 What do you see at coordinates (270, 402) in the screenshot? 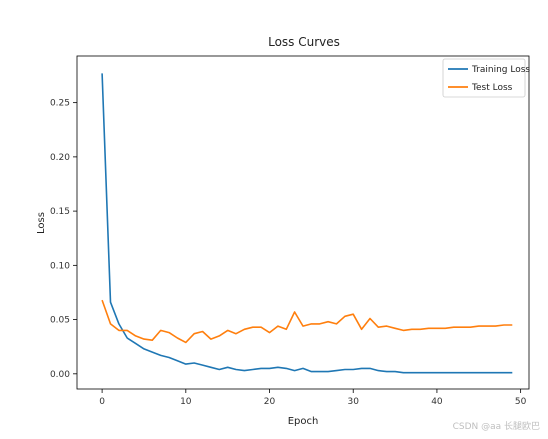
I see `x-tick-label: 20` at bounding box center [270, 402].